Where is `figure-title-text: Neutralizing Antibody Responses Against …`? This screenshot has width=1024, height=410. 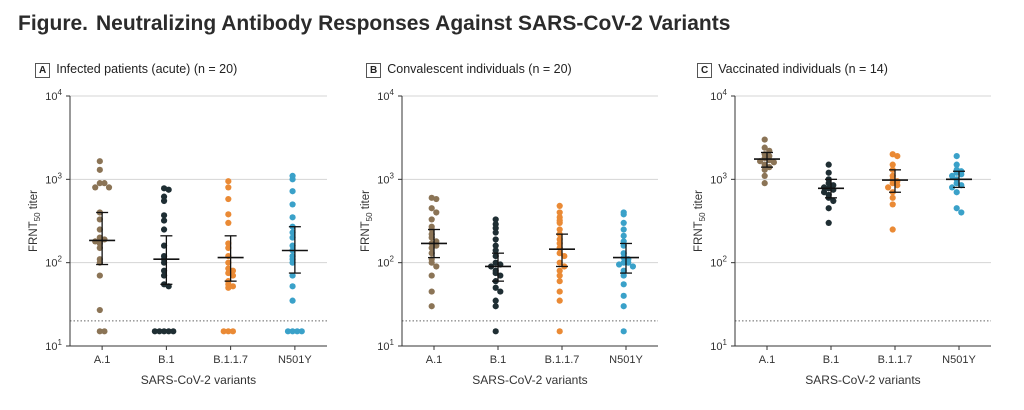
figure-title-text: Neutralizing Antibody Responses Against … is located at coordinates (413, 23).